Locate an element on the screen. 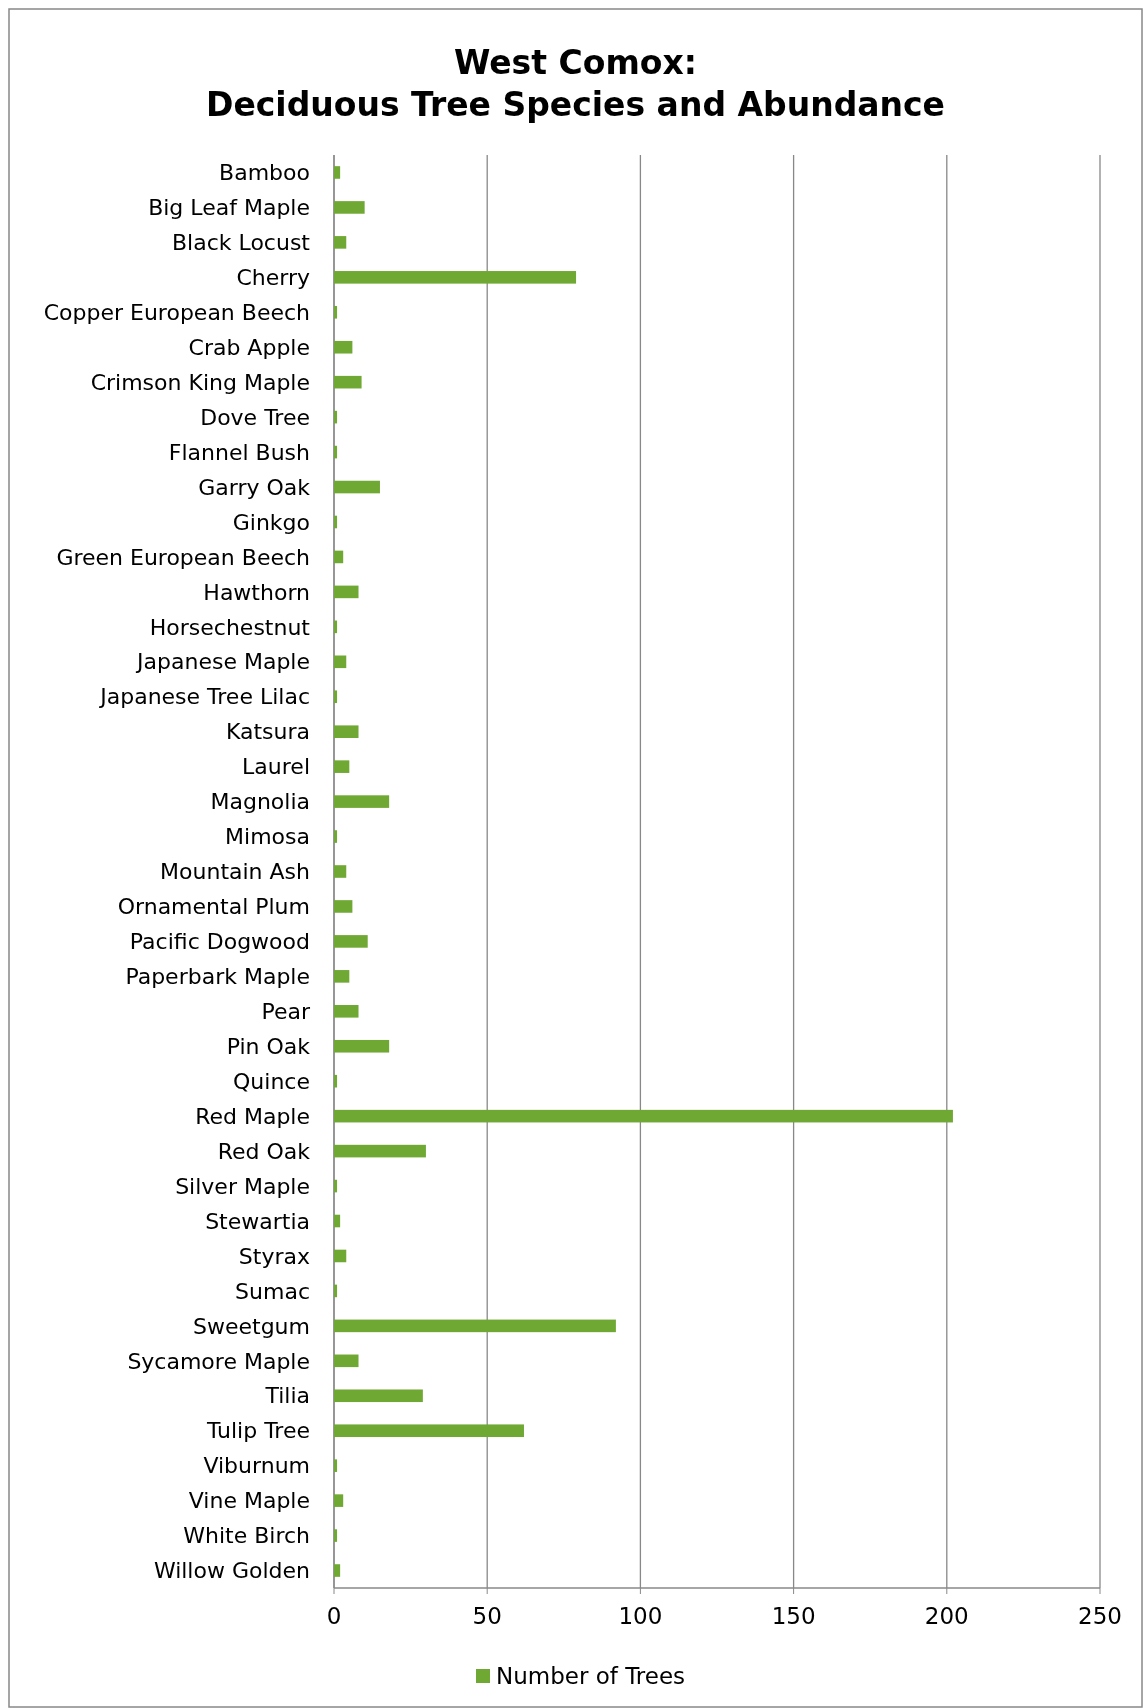  y-tick-label: Vine Maple is located at coordinates (249, 1501).